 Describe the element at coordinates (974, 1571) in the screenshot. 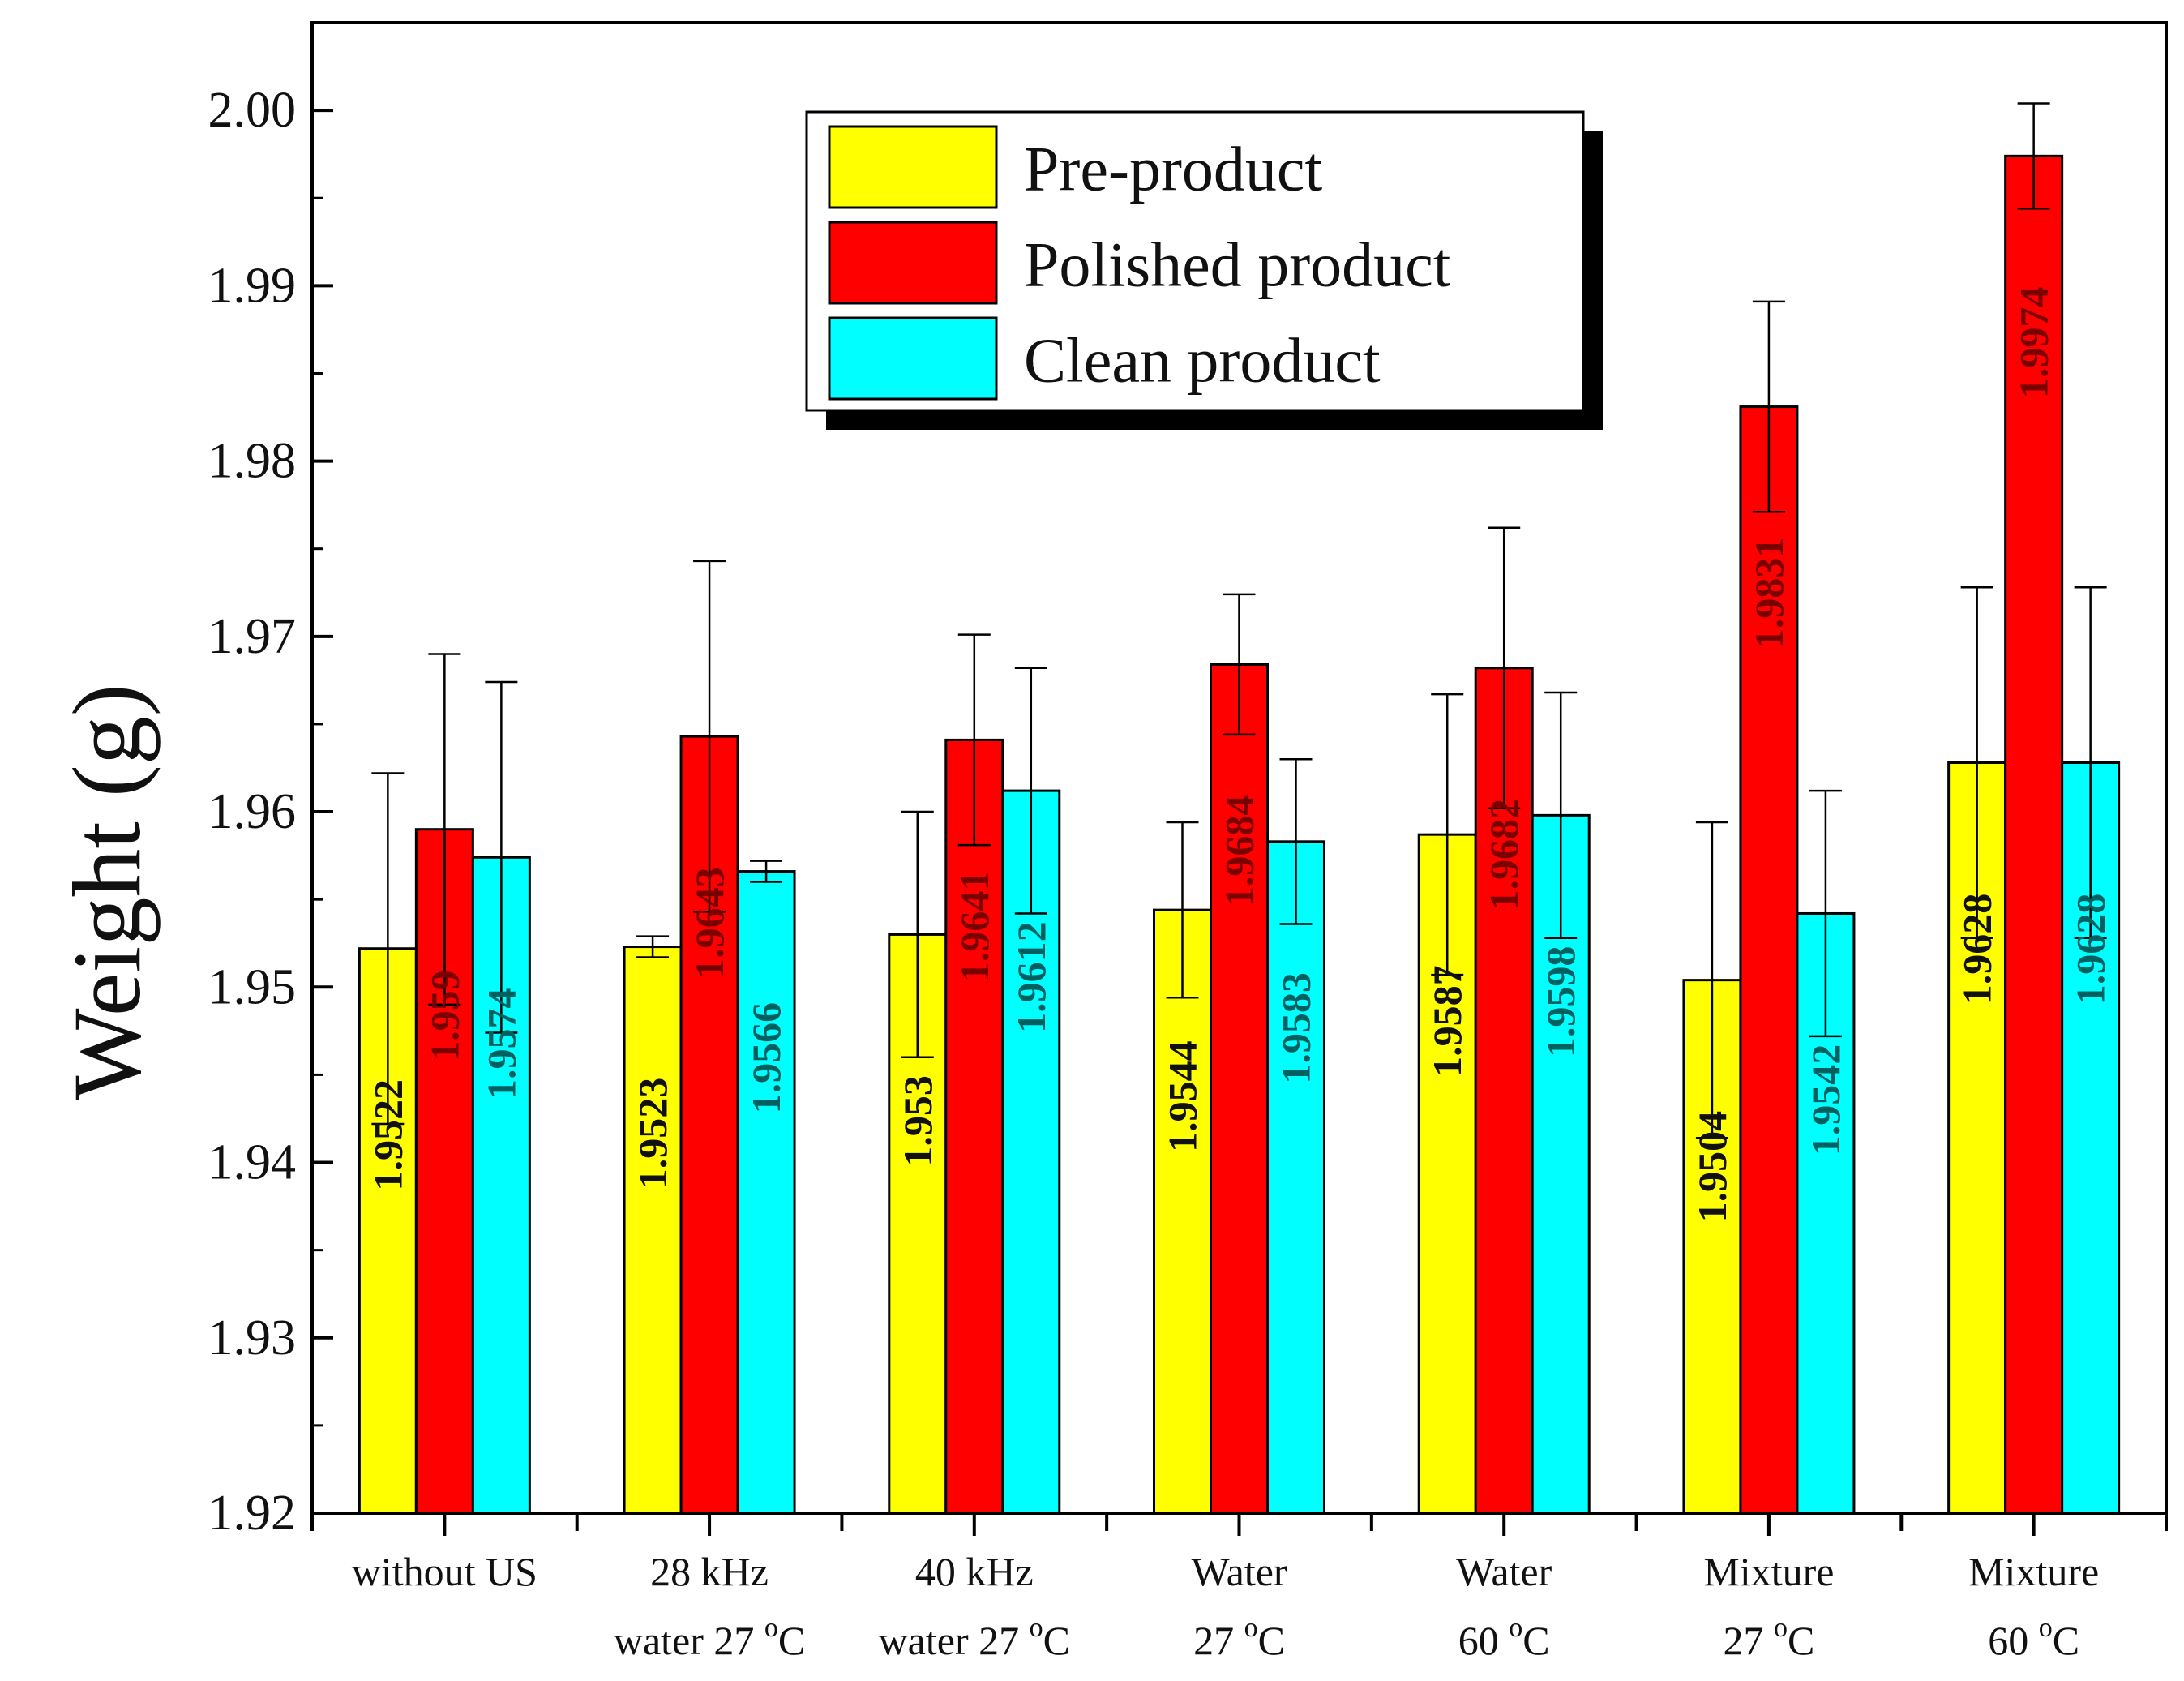

I see `x-tick-label-line1: 40 kHz` at that location.